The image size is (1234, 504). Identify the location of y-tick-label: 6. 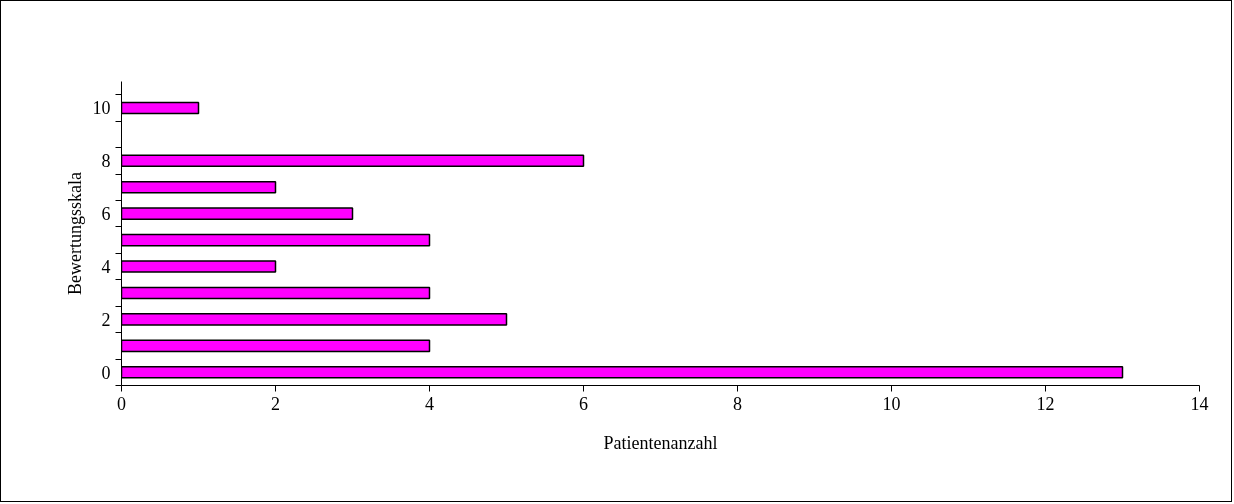
(106, 214).